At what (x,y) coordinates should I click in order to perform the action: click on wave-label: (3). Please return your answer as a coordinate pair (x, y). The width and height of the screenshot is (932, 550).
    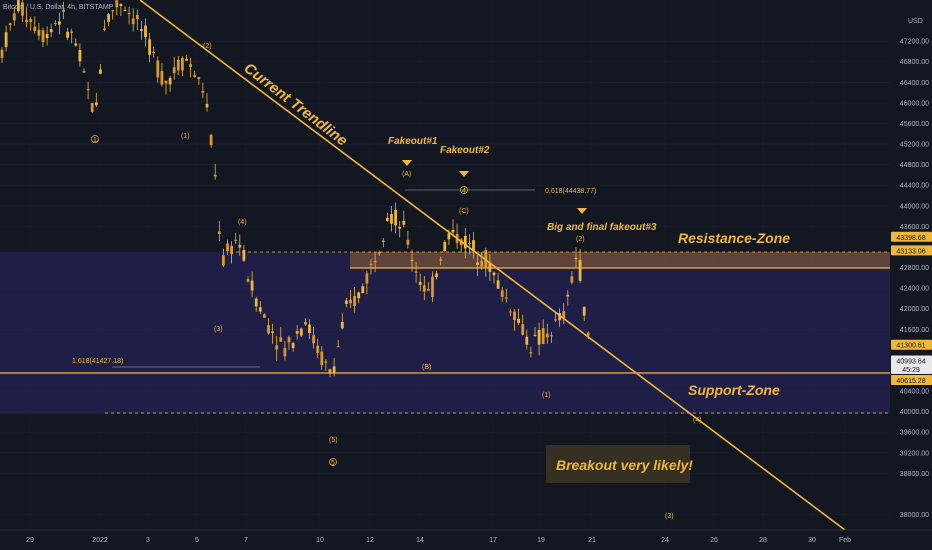
    Looking at the image, I should click on (669, 516).